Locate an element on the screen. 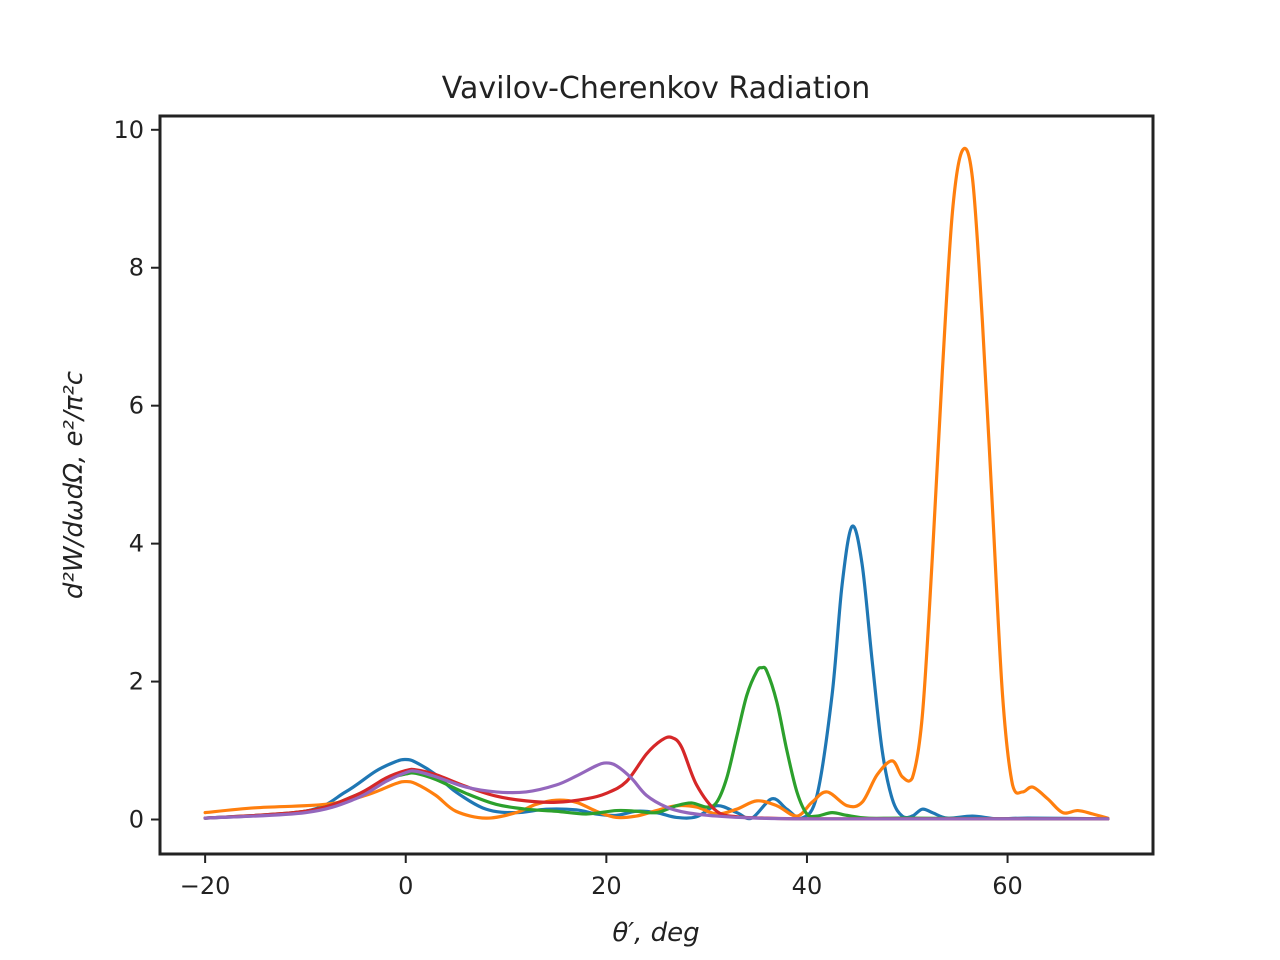 The image size is (1280, 960). y-axis: 0 2 4 6 8 10 is located at coordinates (136, 475).